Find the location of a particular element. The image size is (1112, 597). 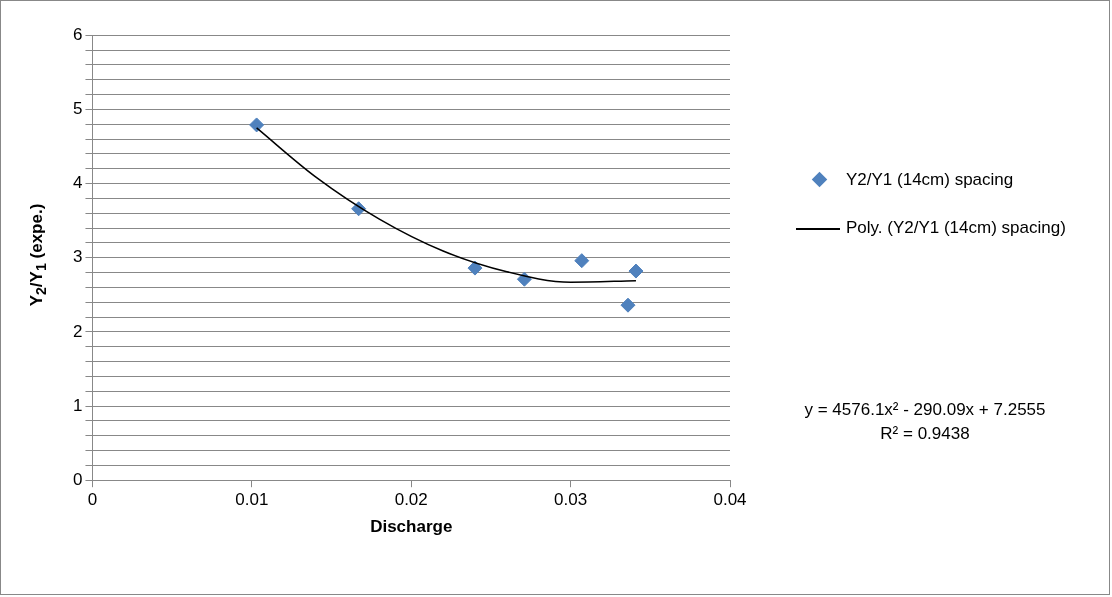

y-tick-label: 3 is located at coordinates (77, 257).